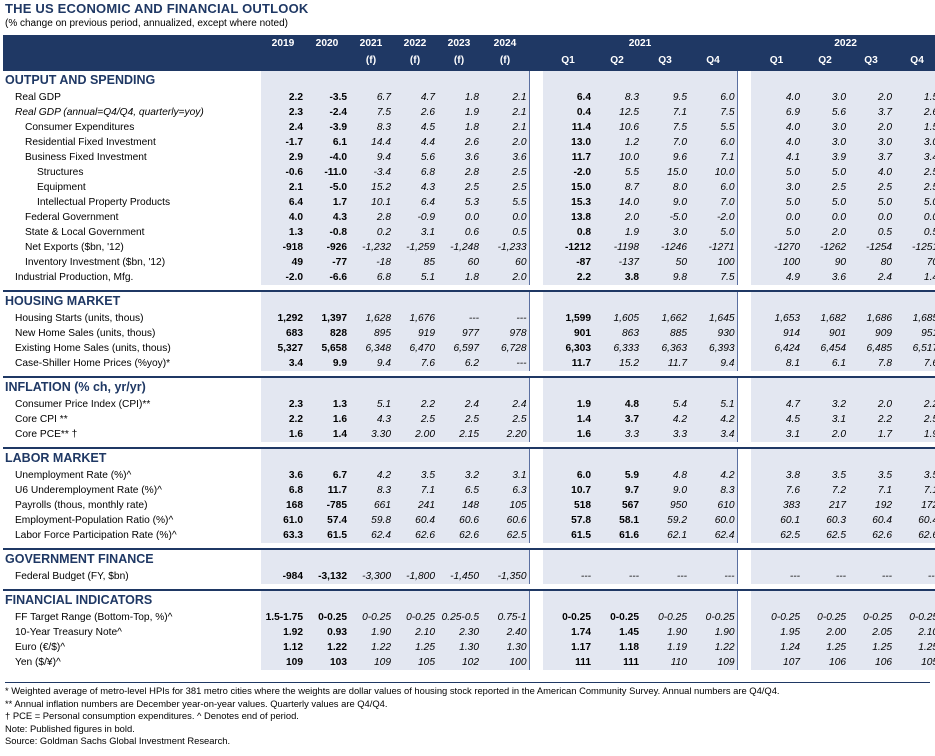 The height and width of the screenshot is (756, 935). Describe the element at coordinates (713, 490) in the screenshot. I see `quarter-2021-value: 8.3` at that location.